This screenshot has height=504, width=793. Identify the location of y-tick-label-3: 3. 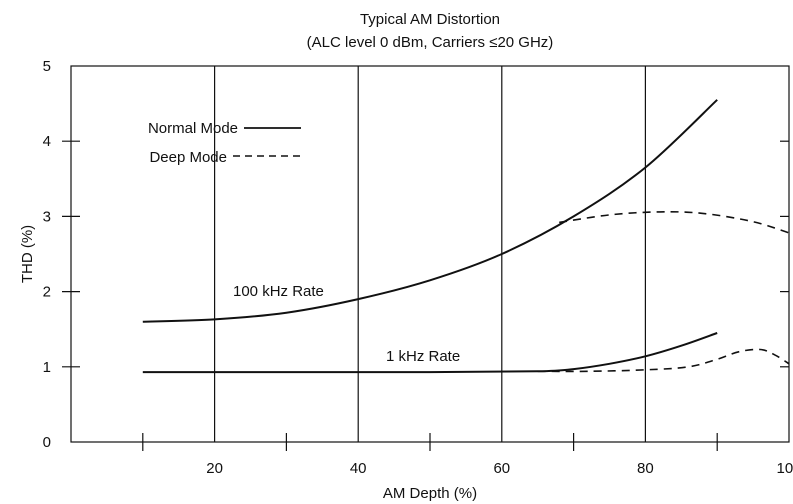
(47, 216).